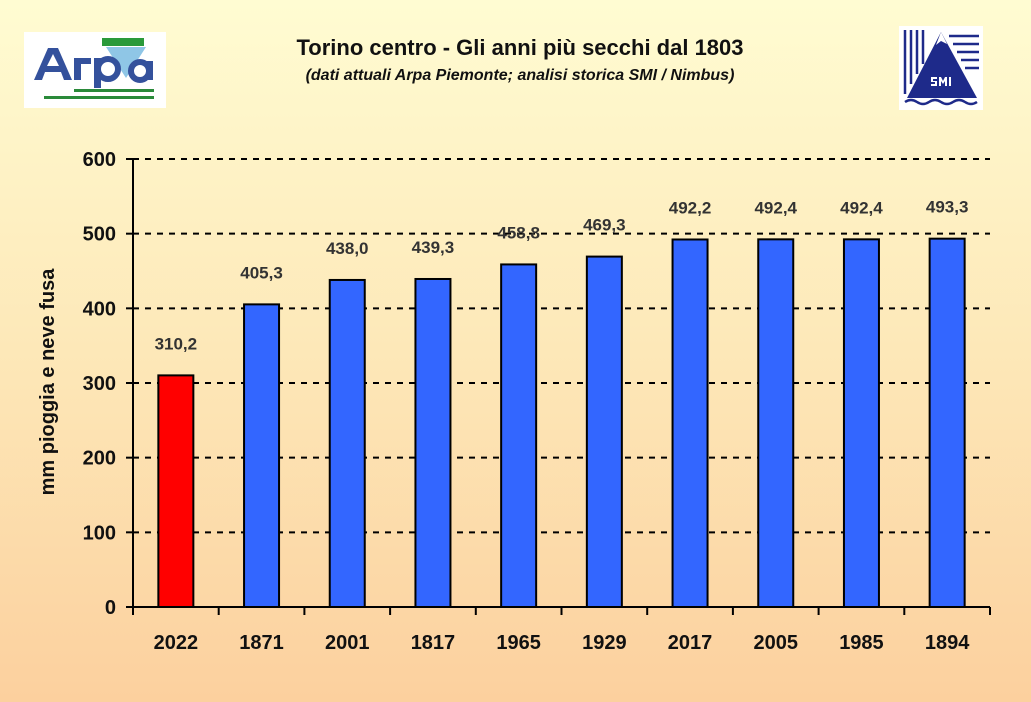  I want to click on y-tick-label: 100, so click(99, 533).